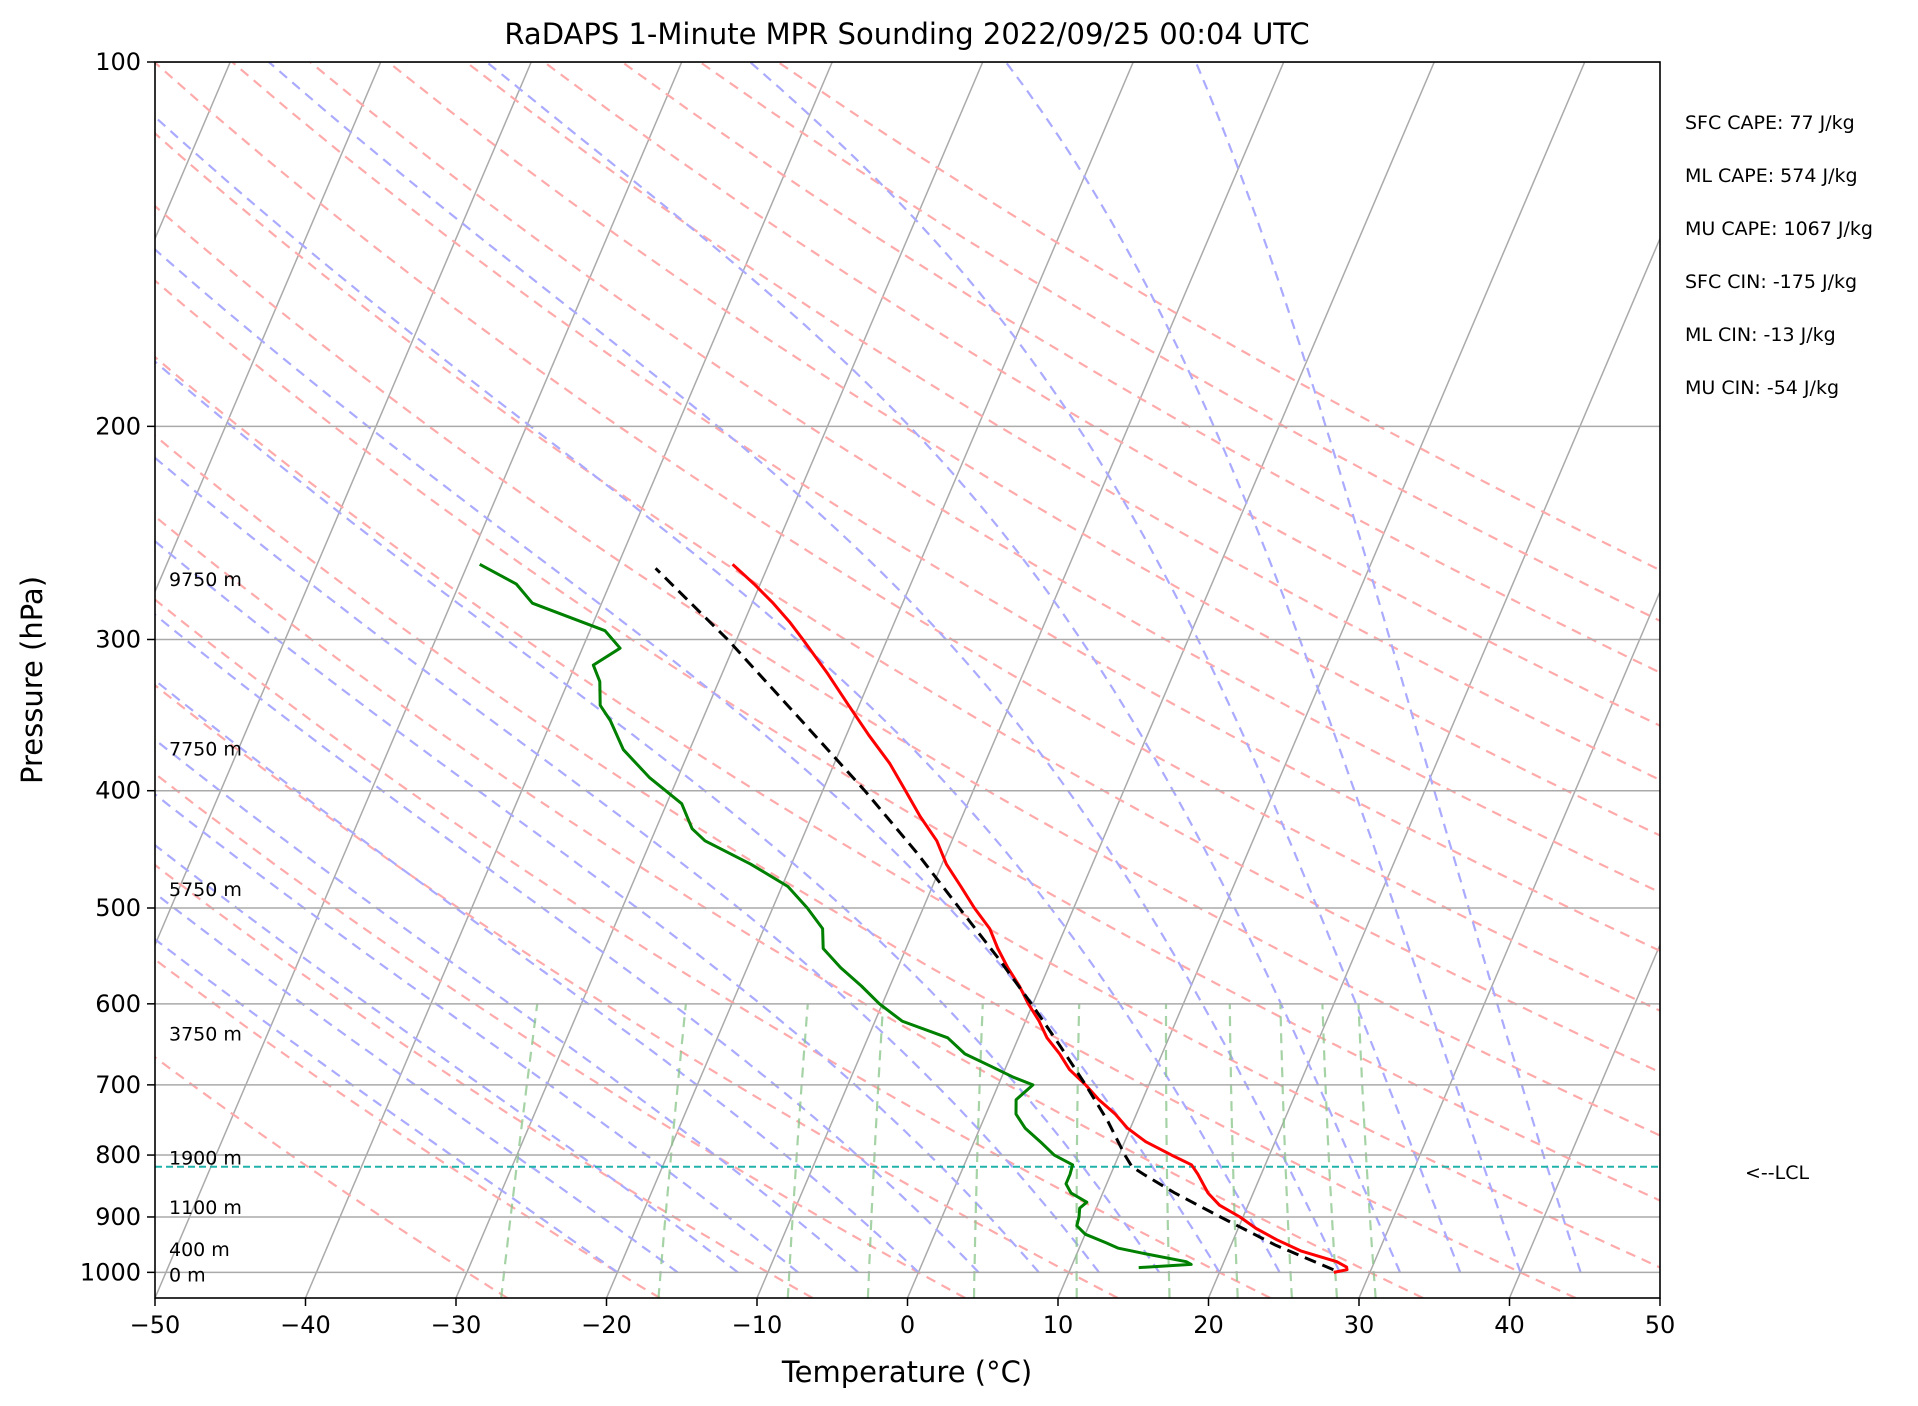 The width and height of the screenshot is (1918, 1406). I want to click on y-tick-label: 900, so click(118, 1217).